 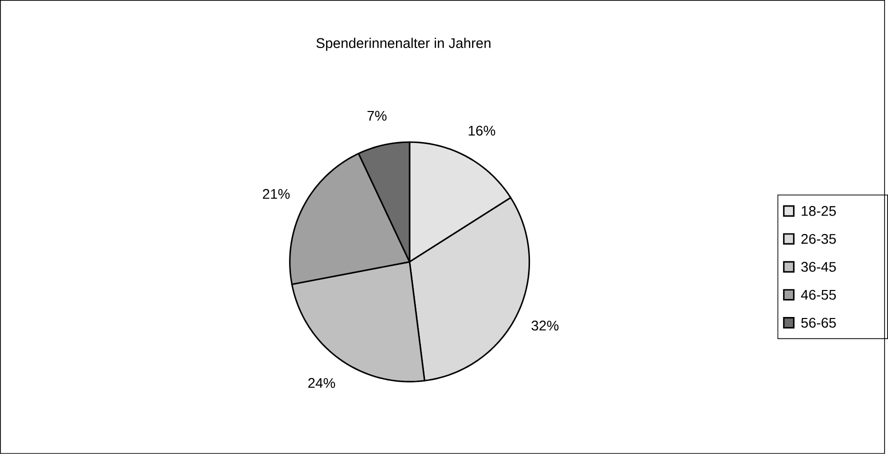 What do you see at coordinates (403, 44) in the screenshot?
I see `chart-title: Spenderinnenalter in Jahren` at bounding box center [403, 44].